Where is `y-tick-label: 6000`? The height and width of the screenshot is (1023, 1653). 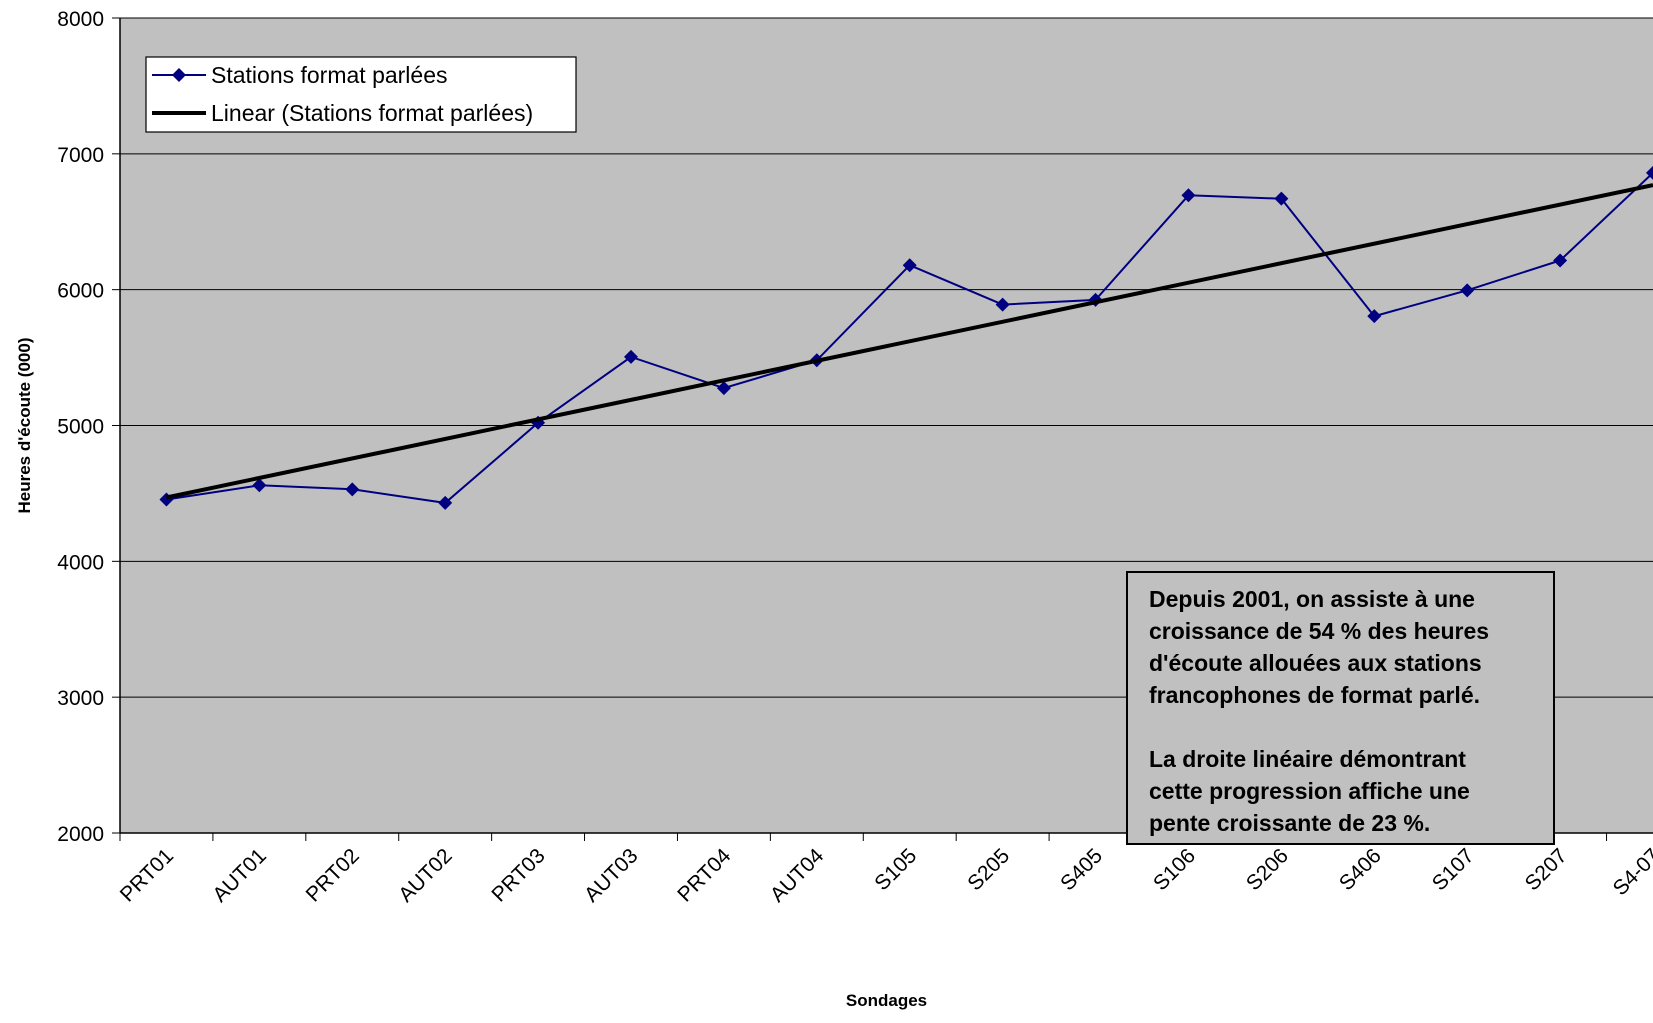
y-tick-label: 6000 is located at coordinates (80, 291).